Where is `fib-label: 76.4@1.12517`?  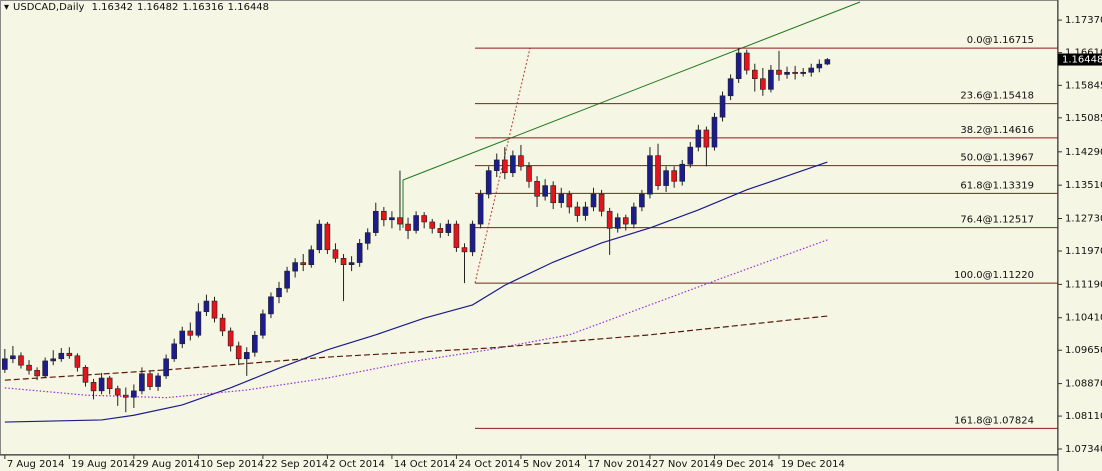
fib-label: 76.4@1.12517 is located at coordinates (997, 220).